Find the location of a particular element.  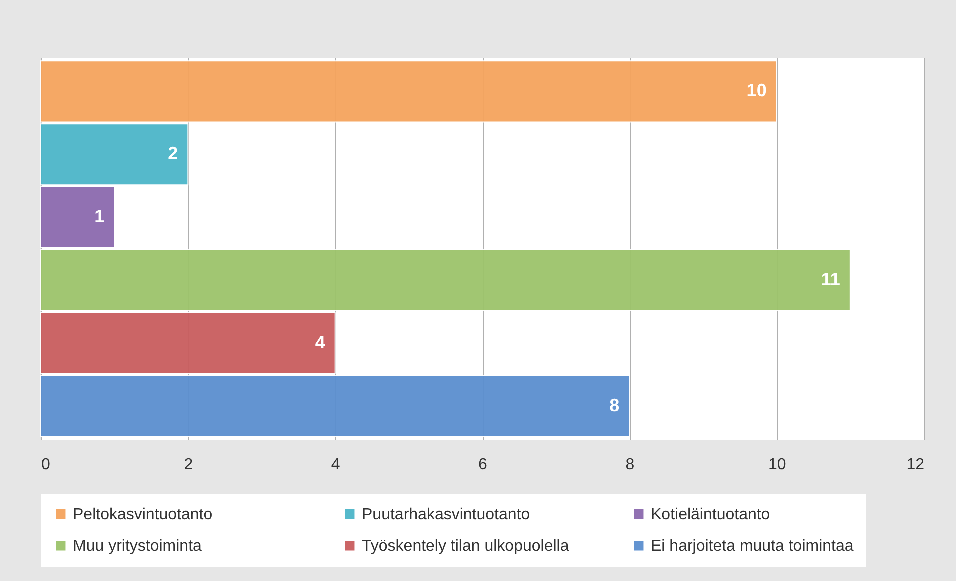

data-label: 2 is located at coordinates (173, 154).